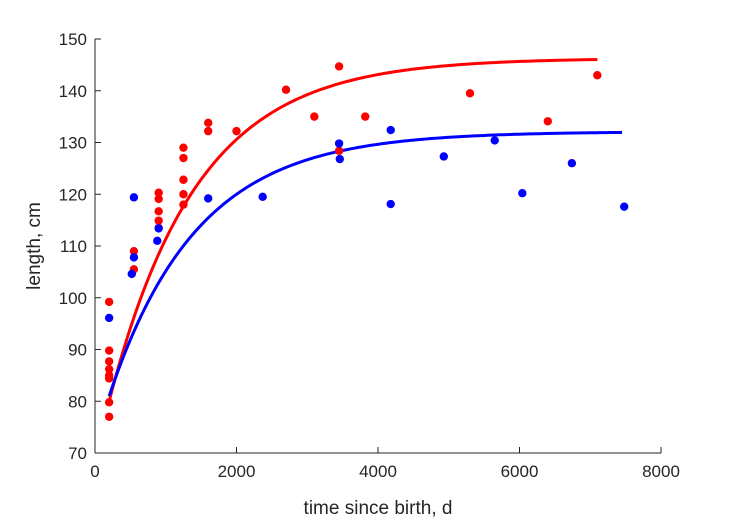  Describe the element at coordinates (77, 350) in the screenshot. I see `y-tick-label: 90` at that location.